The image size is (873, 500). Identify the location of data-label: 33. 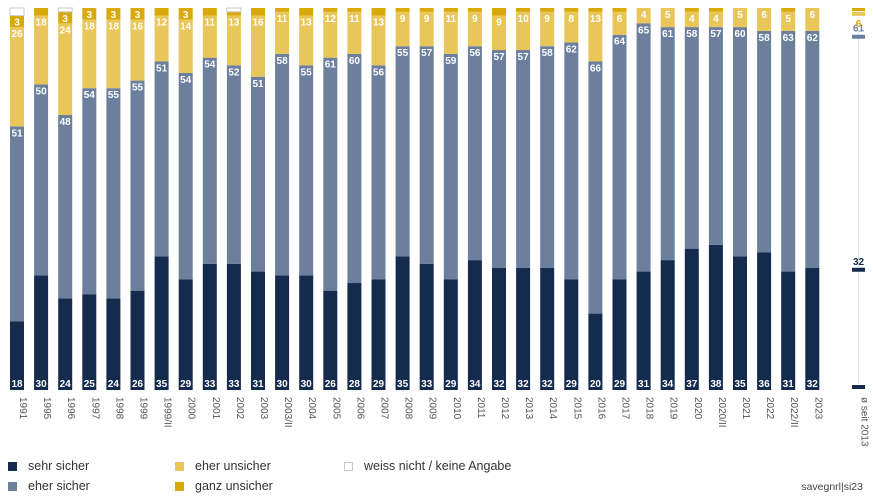
(427, 384).